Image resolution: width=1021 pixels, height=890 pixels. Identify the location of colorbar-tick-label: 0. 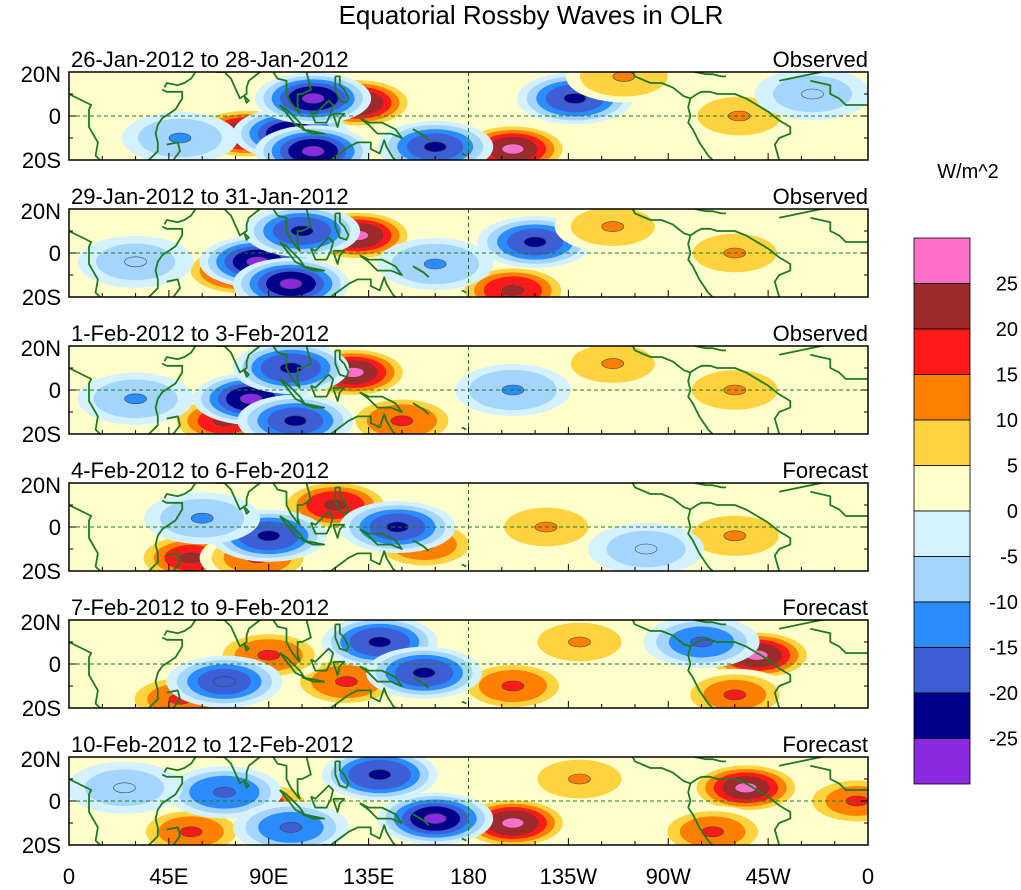
(1012, 512).